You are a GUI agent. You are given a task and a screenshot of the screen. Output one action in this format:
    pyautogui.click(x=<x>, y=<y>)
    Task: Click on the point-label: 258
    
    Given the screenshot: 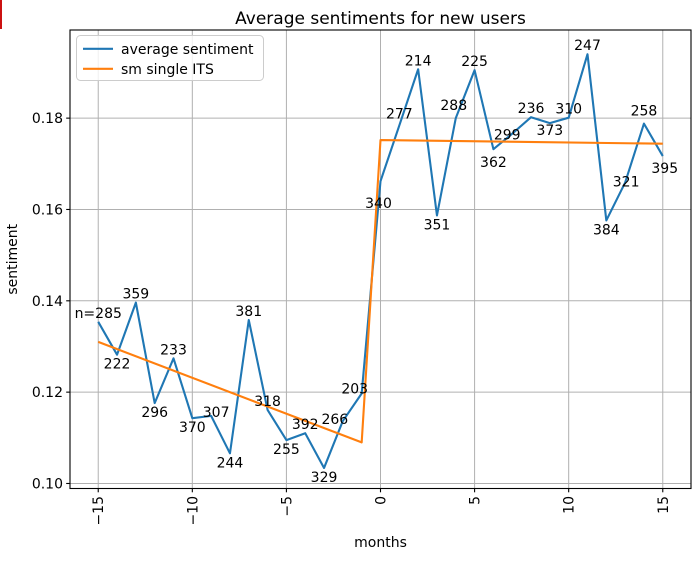 What is the action you would take?
    pyautogui.click(x=644, y=112)
    